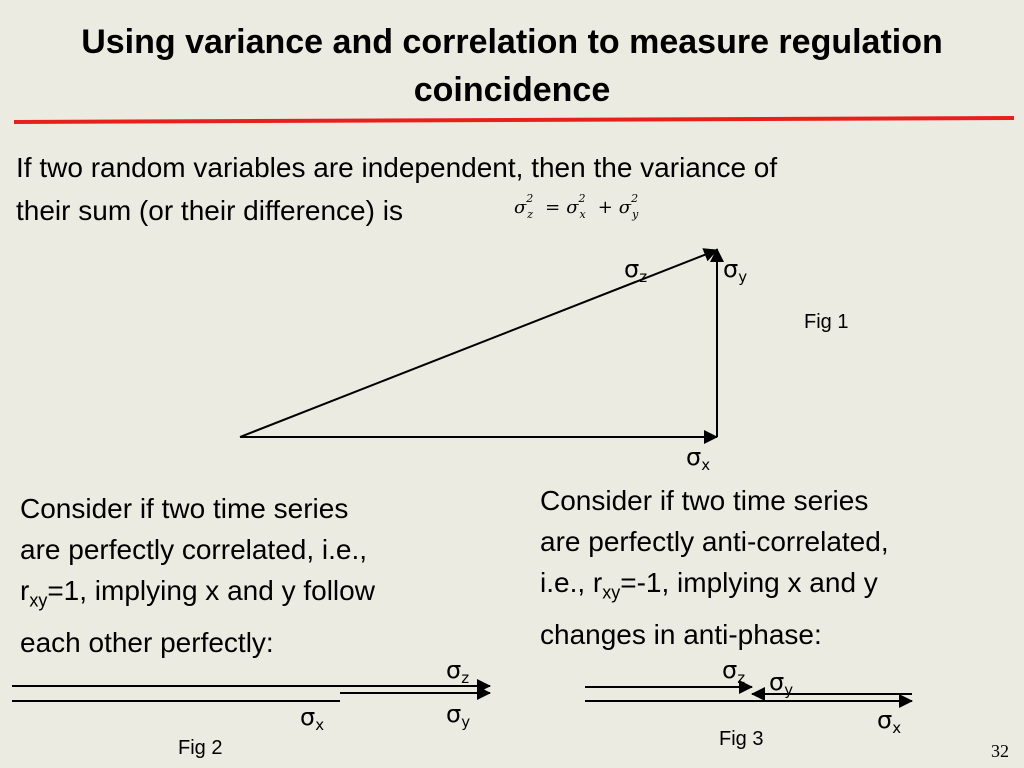  Describe the element at coordinates (200, 748) in the screenshot. I see `fig2-caption: Fig 2` at that location.